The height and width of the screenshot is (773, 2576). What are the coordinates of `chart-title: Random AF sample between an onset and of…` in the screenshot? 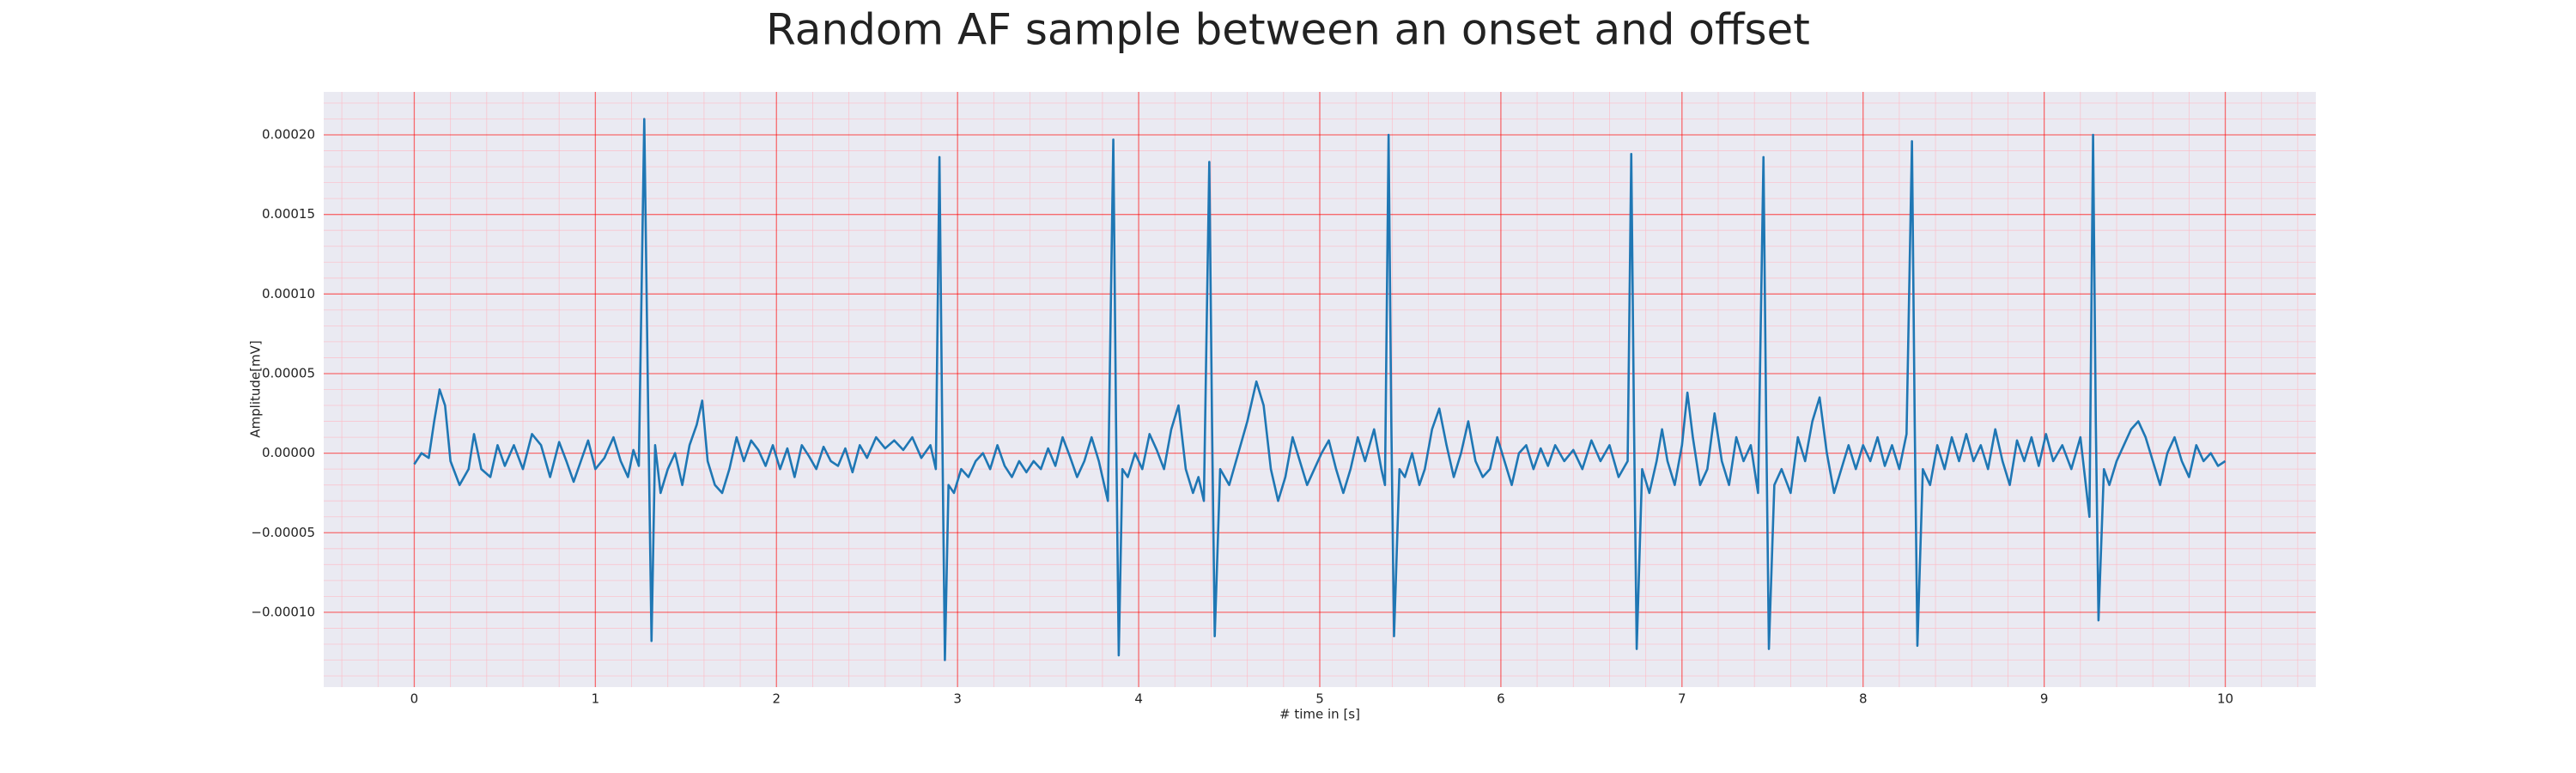 It's located at (1288, 30).